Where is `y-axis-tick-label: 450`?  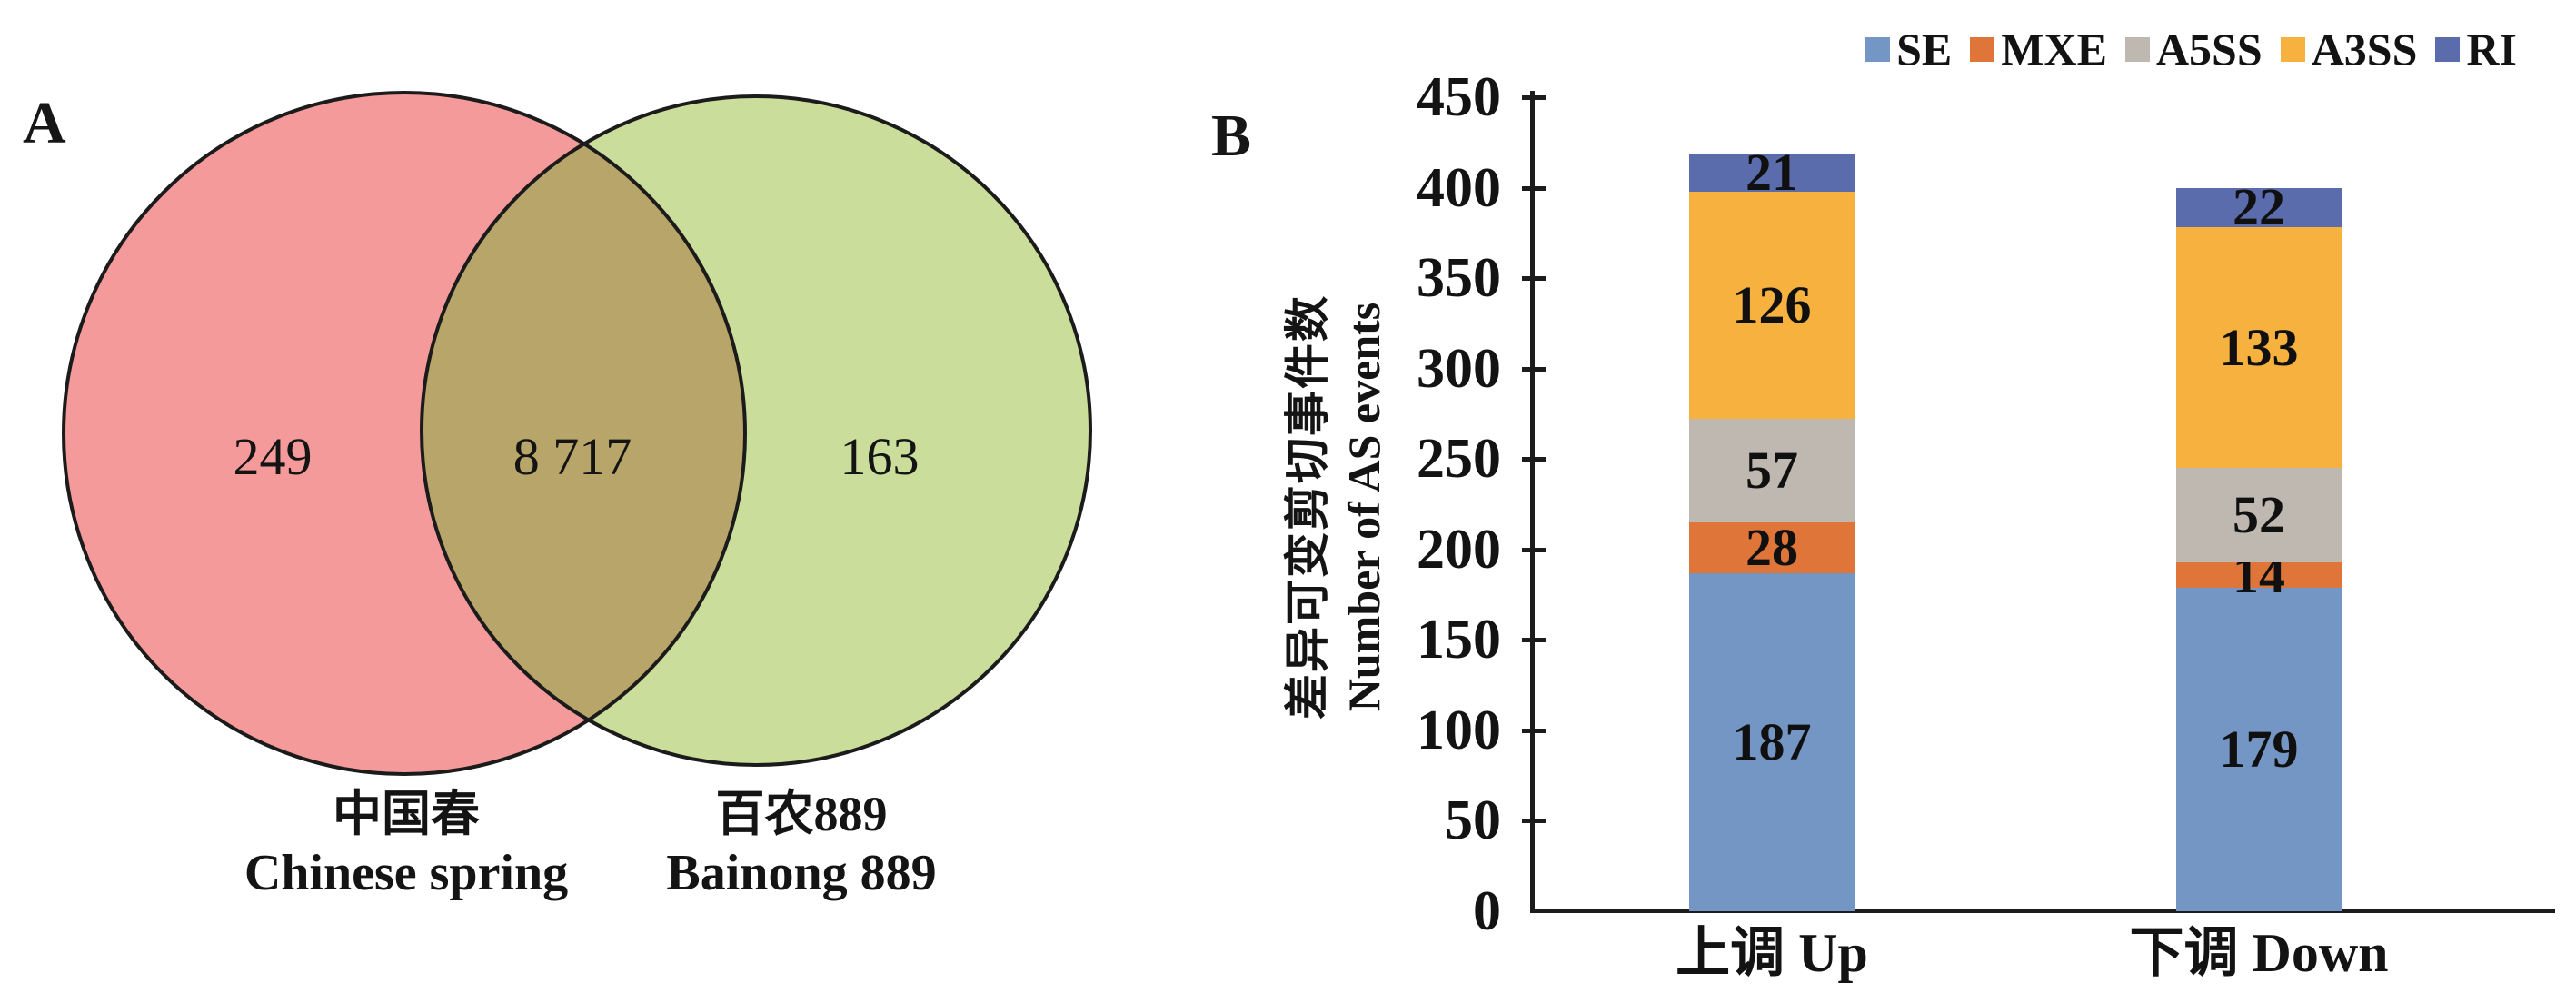
y-axis-tick-label: 450 is located at coordinates (1459, 97).